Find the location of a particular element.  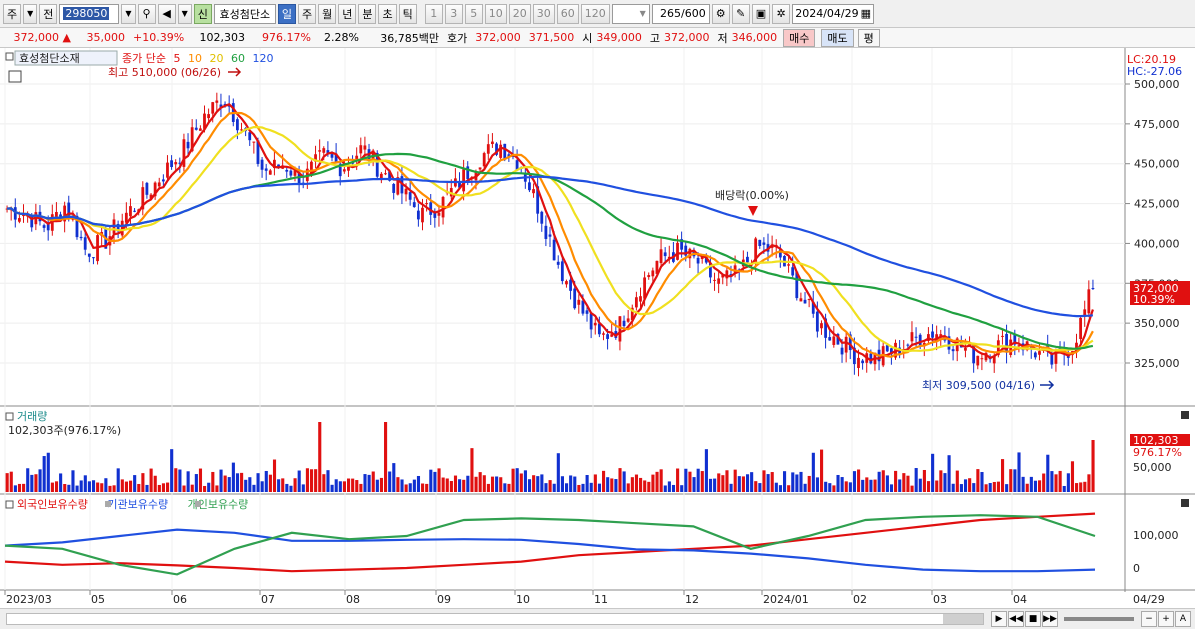

minute-20: 20 is located at coordinates (519, 13).